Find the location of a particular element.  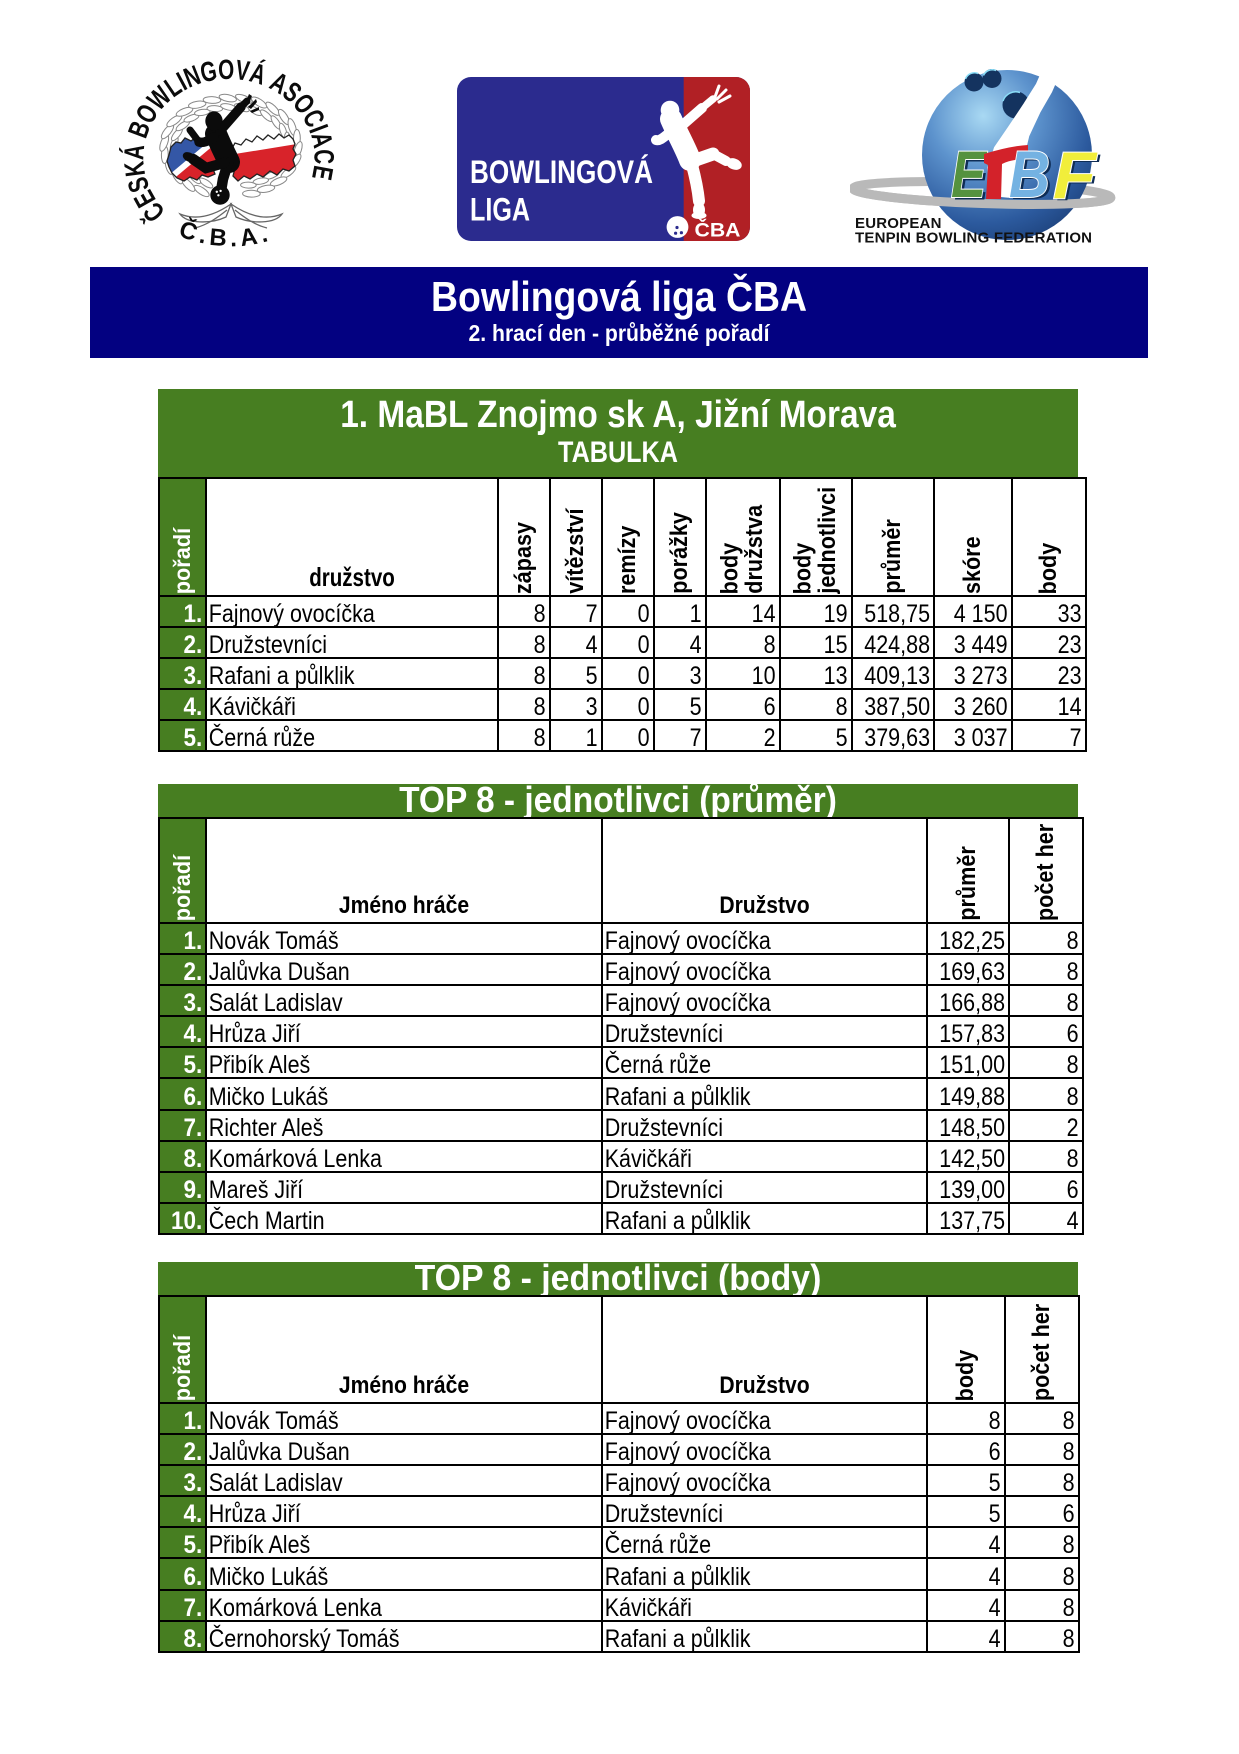

svg-text: TENPIN BOWLING FEDERATION is located at coordinates (973, 238).